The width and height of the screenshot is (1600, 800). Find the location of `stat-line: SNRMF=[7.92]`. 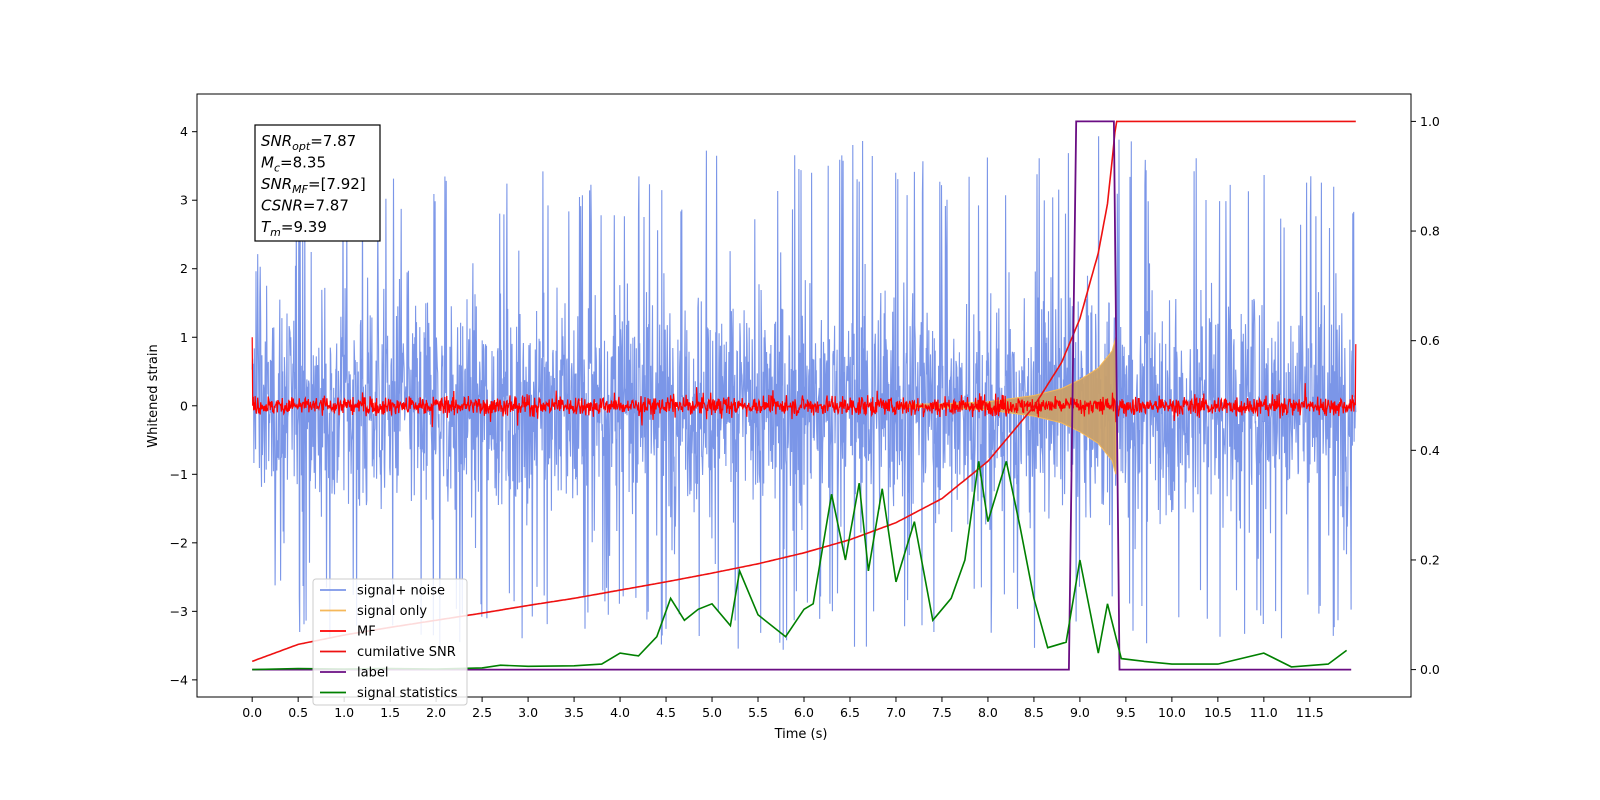

stat-line: SNRMF=[7.92] is located at coordinates (313, 185).